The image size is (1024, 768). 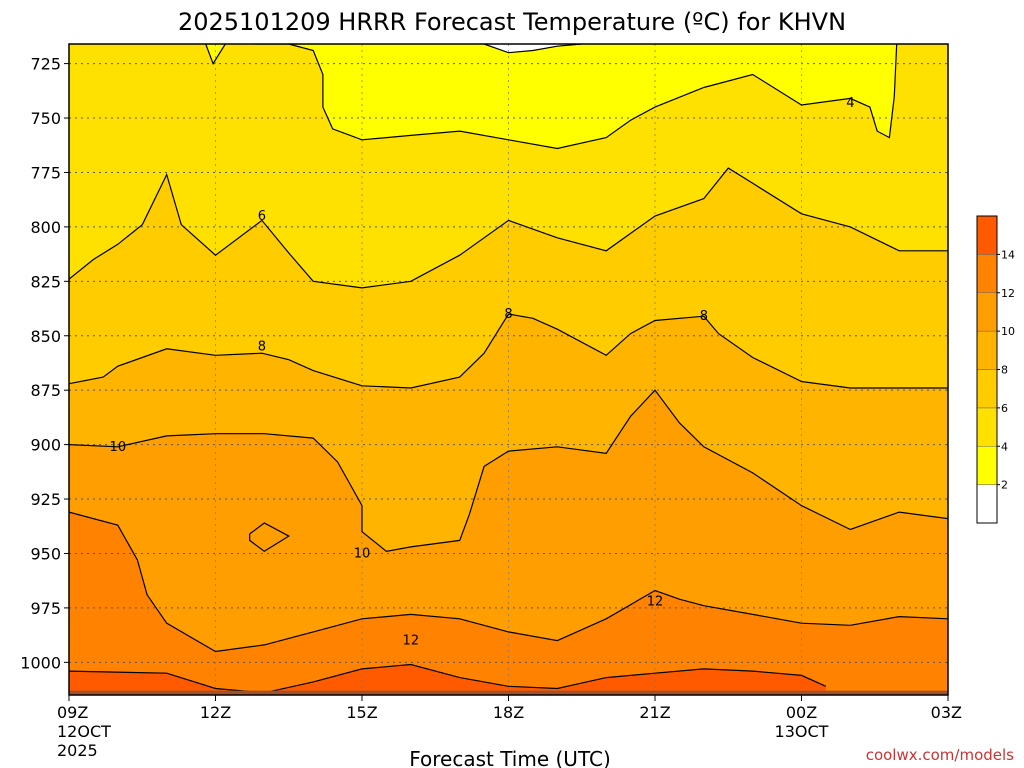 I want to click on y-tick-label: 925, so click(x=45, y=499).